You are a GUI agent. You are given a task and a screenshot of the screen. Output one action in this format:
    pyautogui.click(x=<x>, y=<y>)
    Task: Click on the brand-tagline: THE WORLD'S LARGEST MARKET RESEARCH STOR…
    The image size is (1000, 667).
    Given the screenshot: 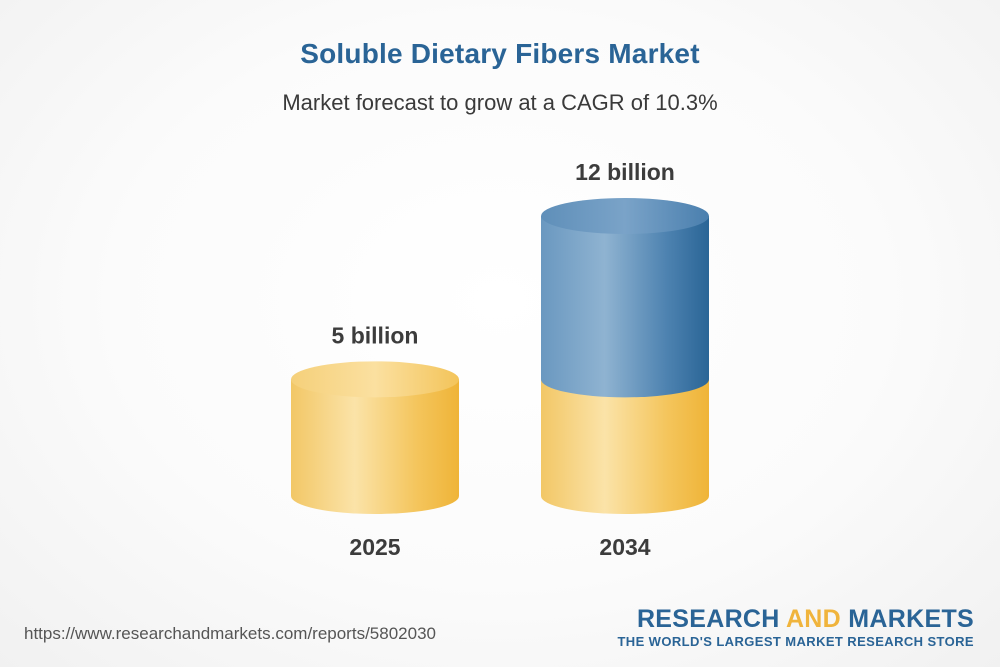 What is the action you would take?
    pyautogui.click(x=795, y=641)
    